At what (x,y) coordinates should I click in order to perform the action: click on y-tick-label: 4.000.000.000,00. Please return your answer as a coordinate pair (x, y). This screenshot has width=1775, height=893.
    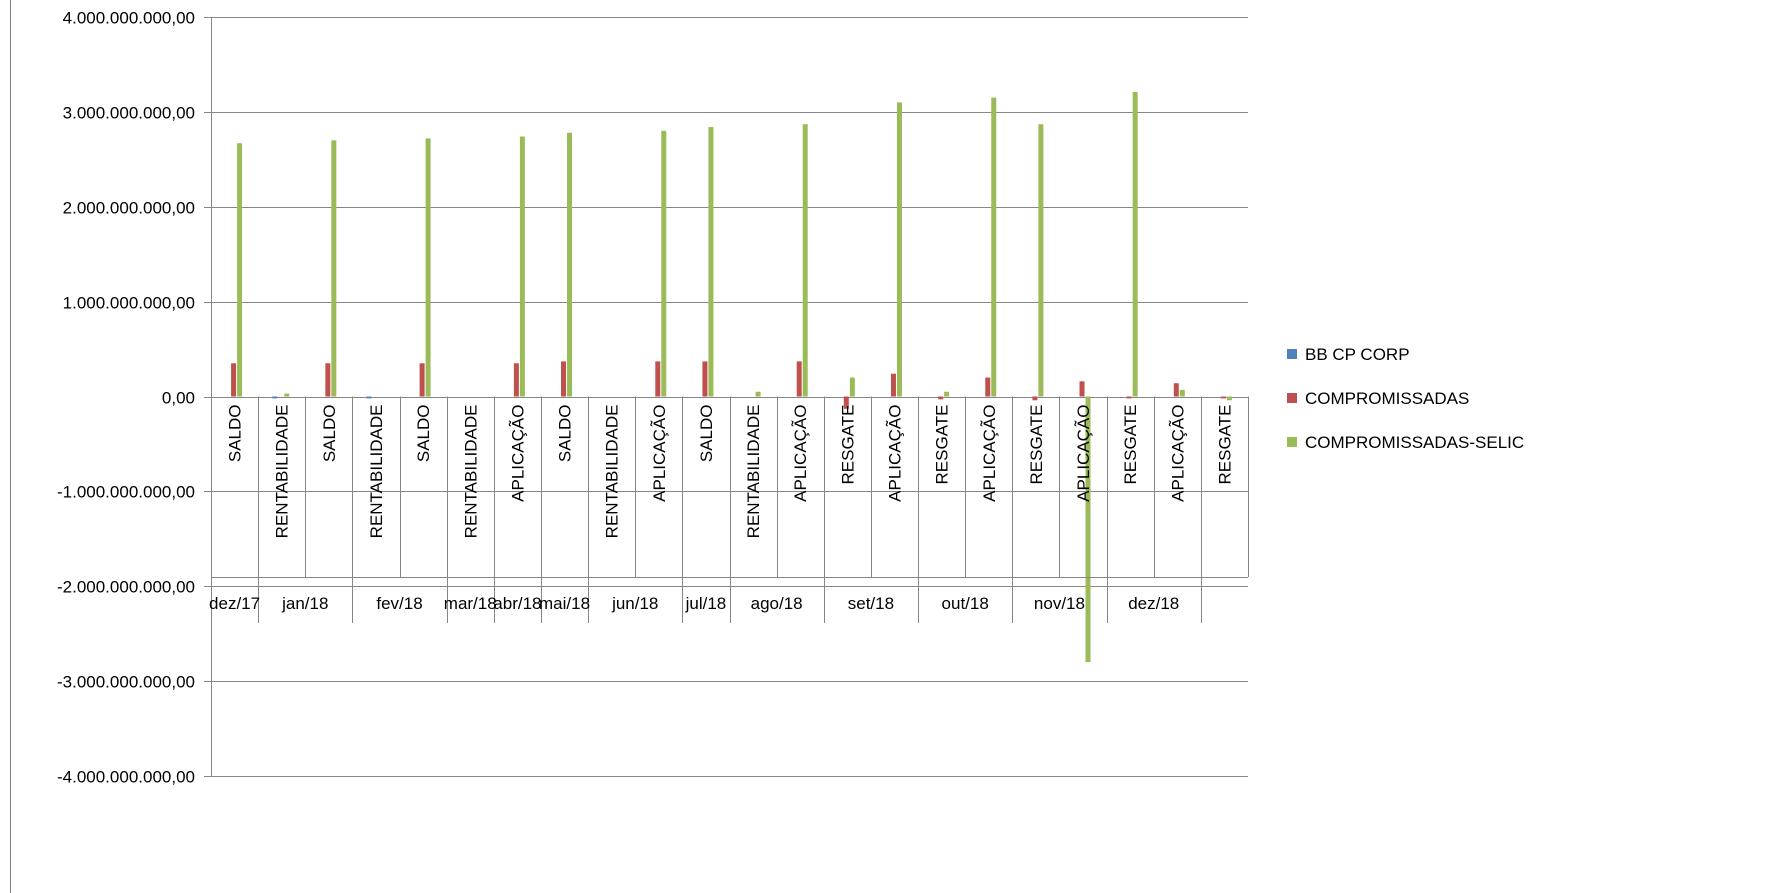
    Looking at the image, I should click on (129, 18).